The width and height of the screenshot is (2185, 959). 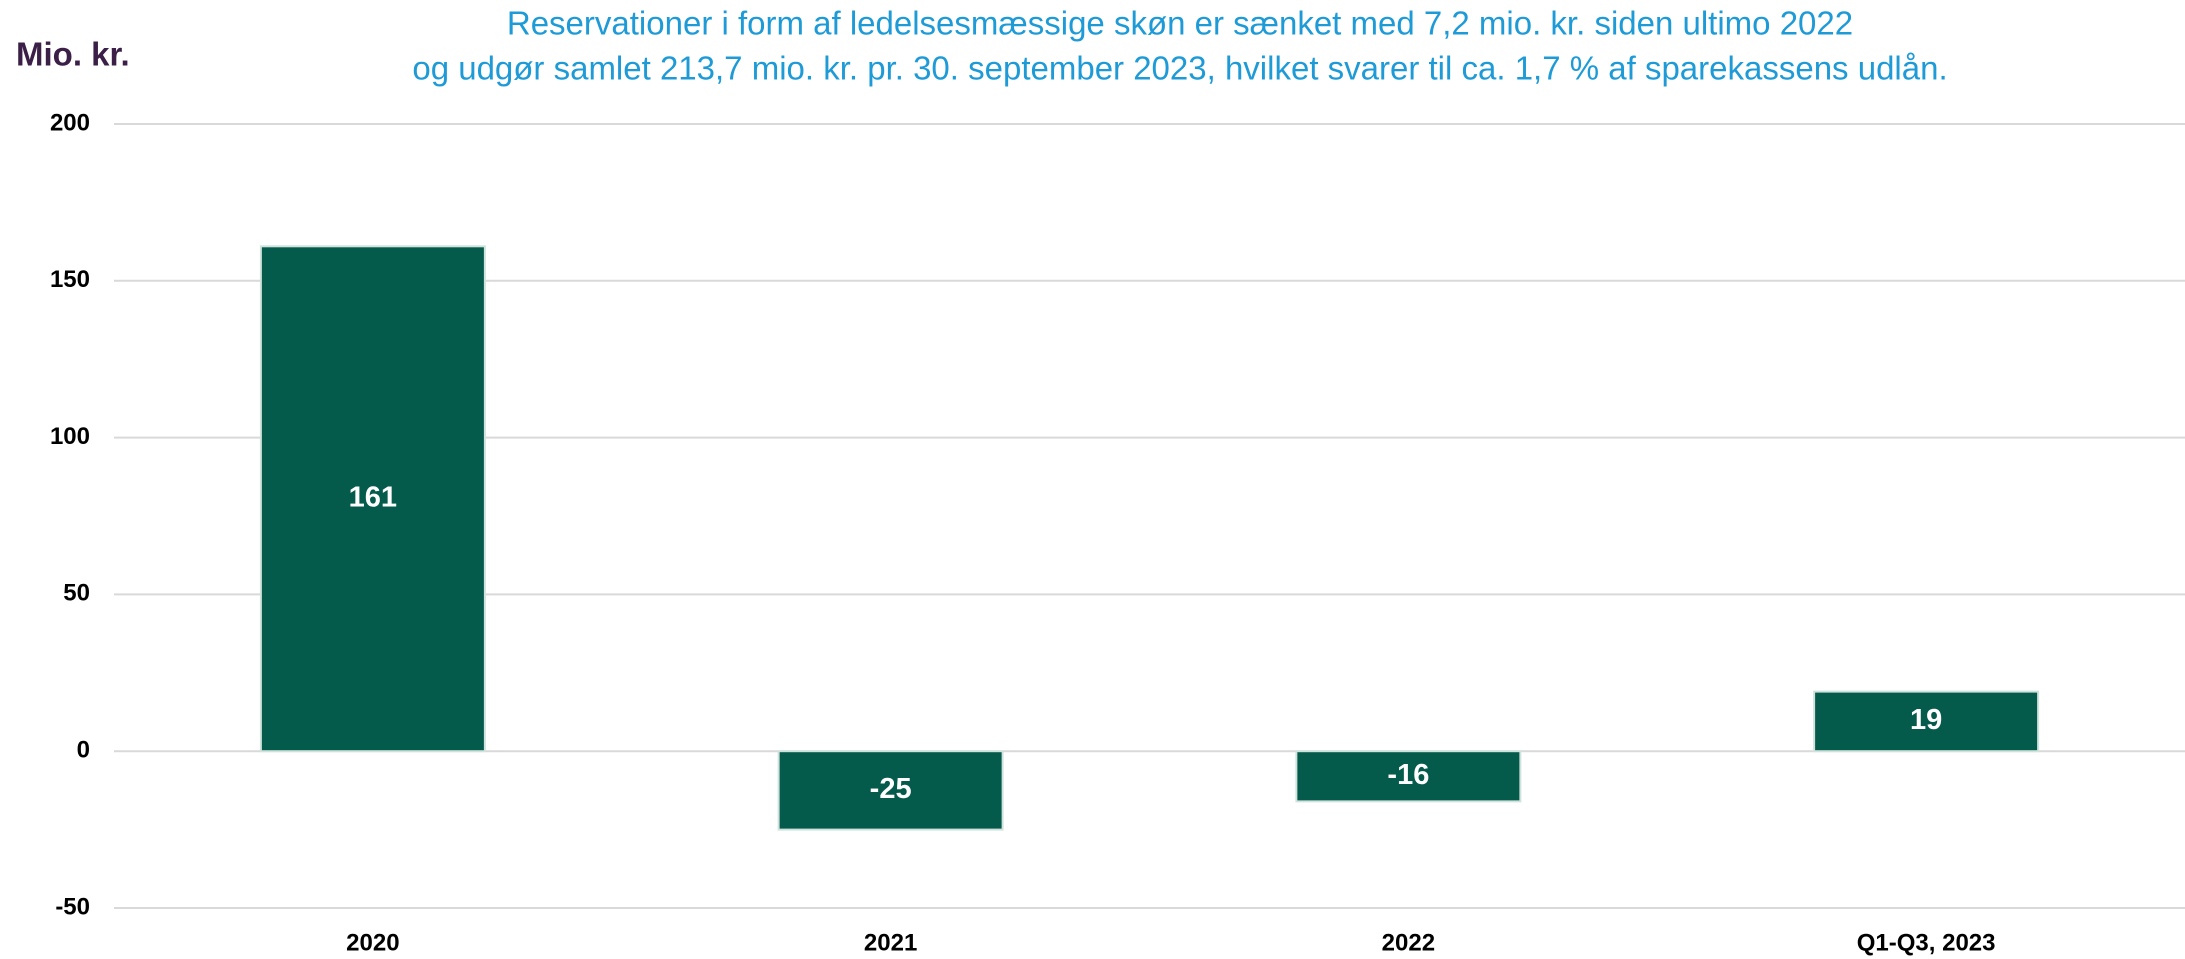 What do you see at coordinates (72, 906) in the screenshot?
I see `y-tick-label: -50` at bounding box center [72, 906].